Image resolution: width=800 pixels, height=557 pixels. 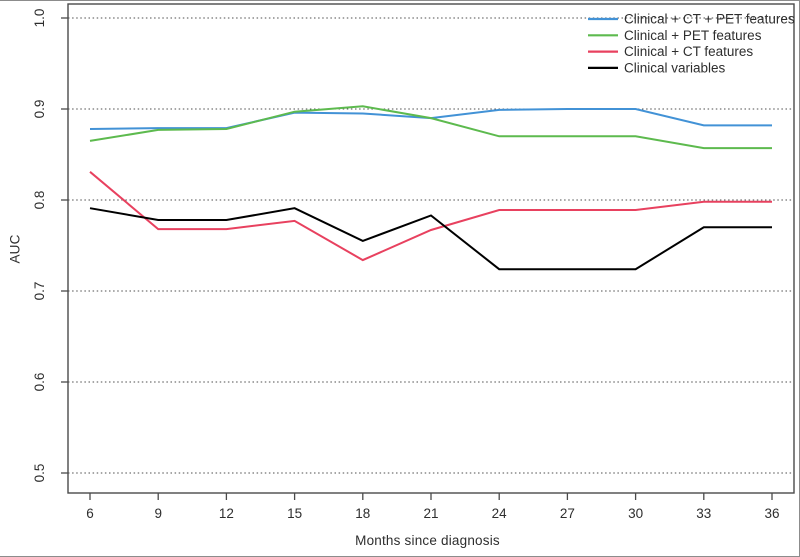 I want to click on legend-label: Clinical + PET features, so click(x=693, y=35).